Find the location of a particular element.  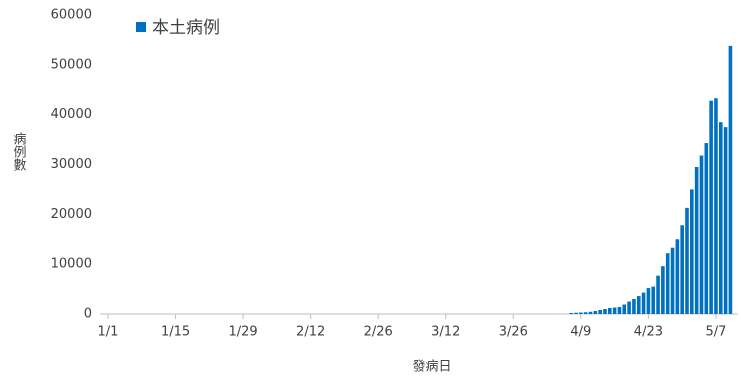

y-tick-label: 30000 is located at coordinates (71, 164).